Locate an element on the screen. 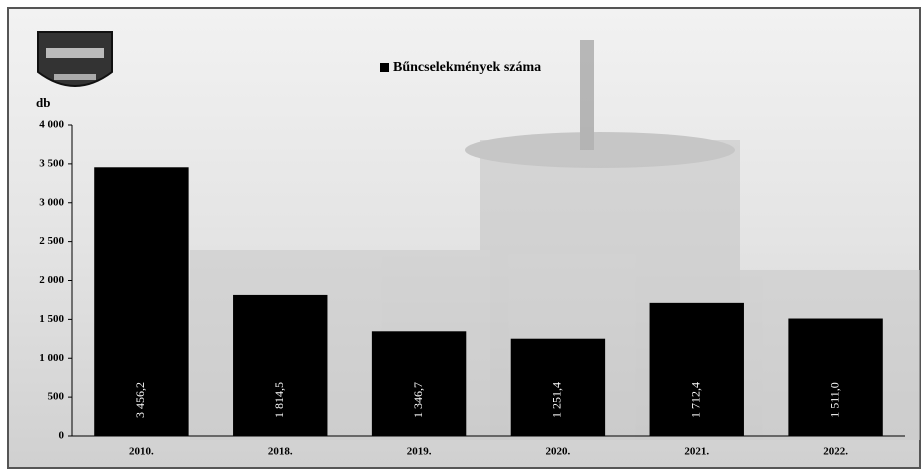  y-tick-label: 2 500 is located at coordinates (51, 241).